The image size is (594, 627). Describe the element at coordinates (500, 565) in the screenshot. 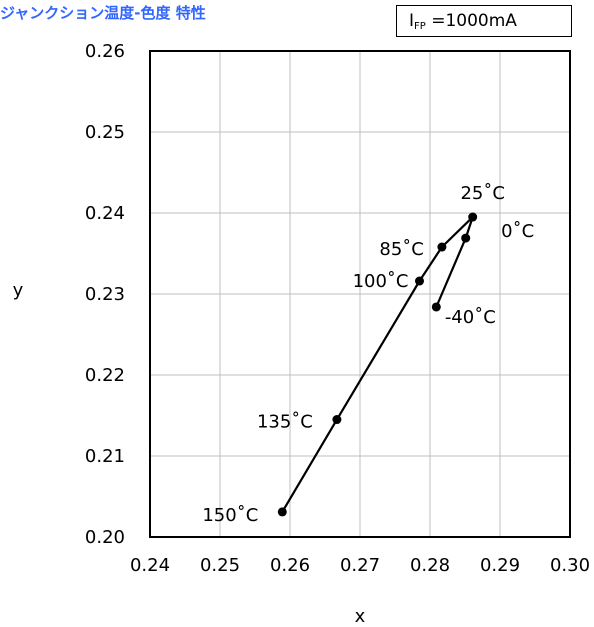

I see `x-tick-label: 0.29` at that location.